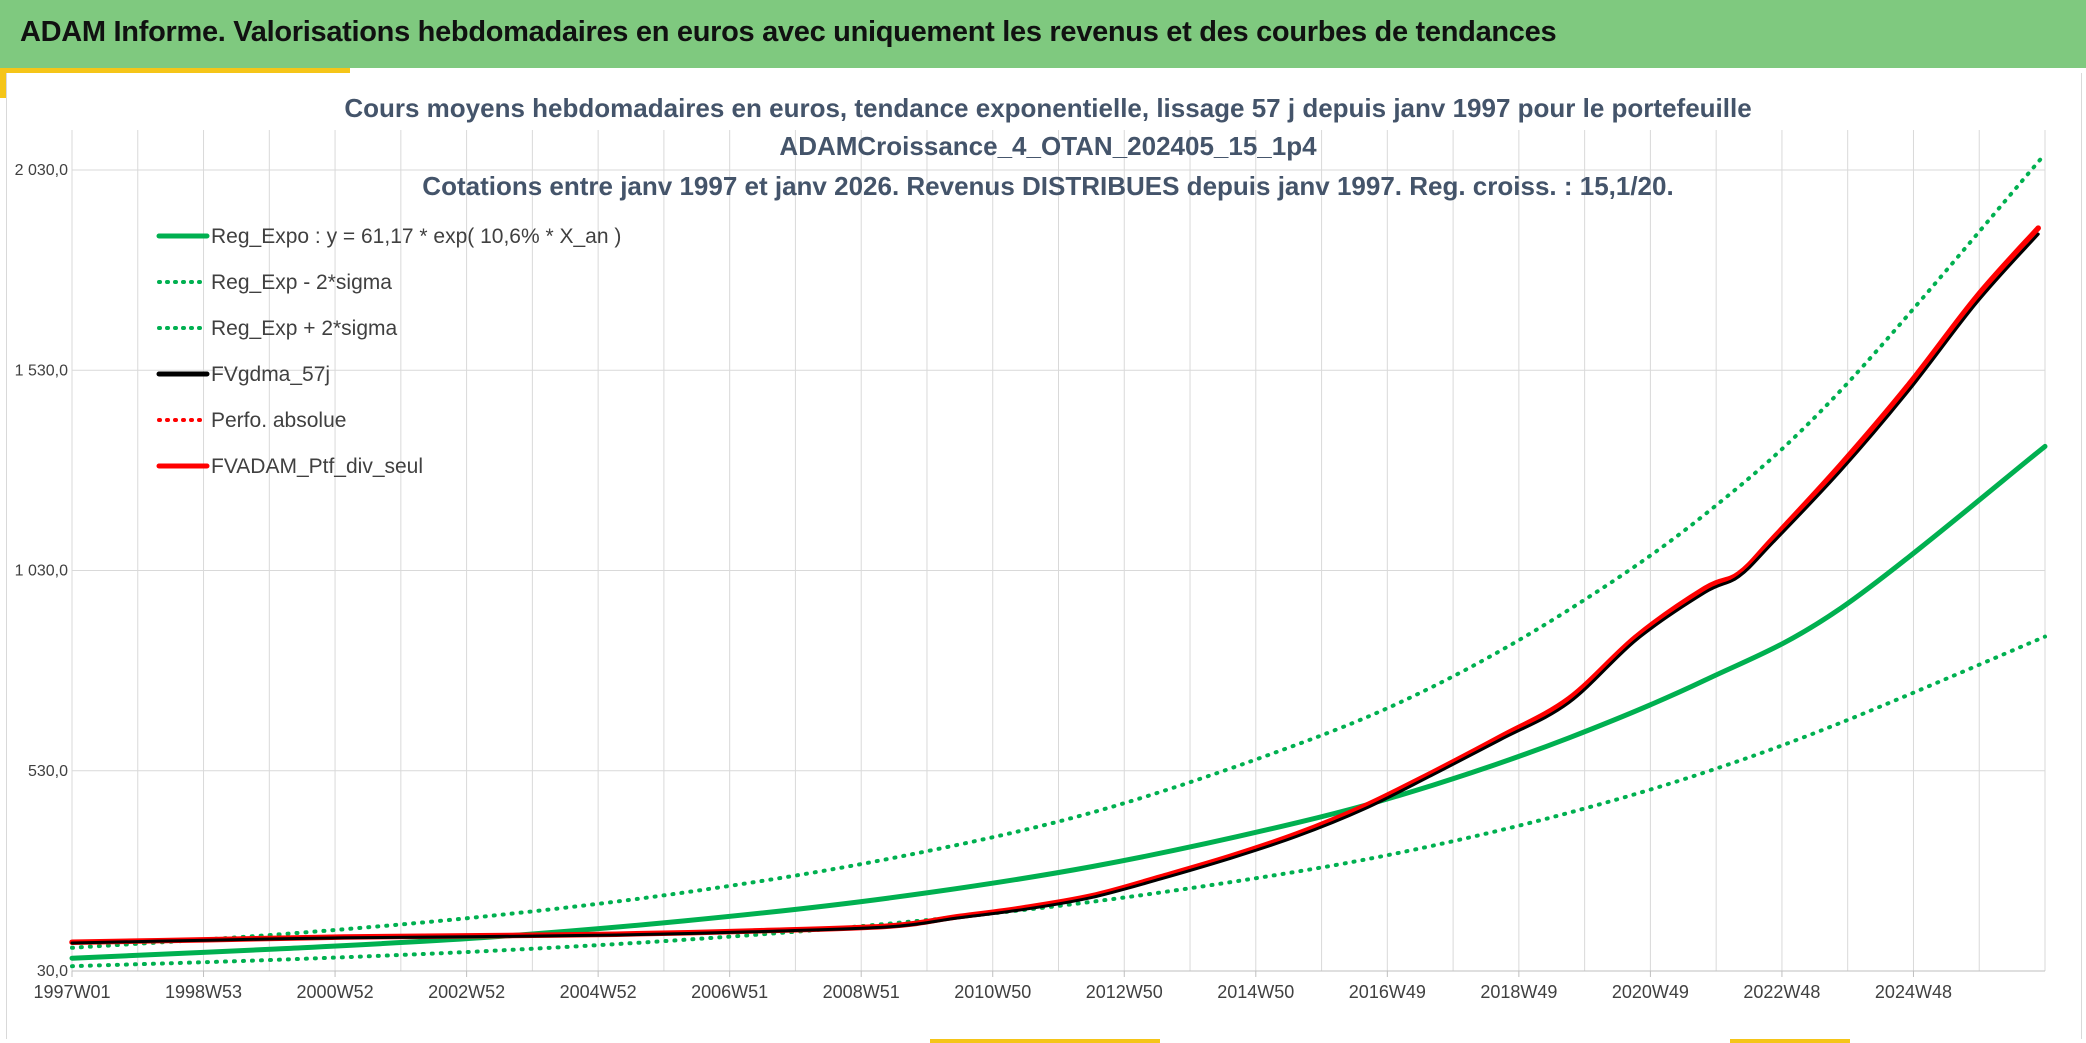 This screenshot has width=2086, height=1043. What do you see at coordinates (175, 70) in the screenshot?
I see `accent-stripe-top` at bounding box center [175, 70].